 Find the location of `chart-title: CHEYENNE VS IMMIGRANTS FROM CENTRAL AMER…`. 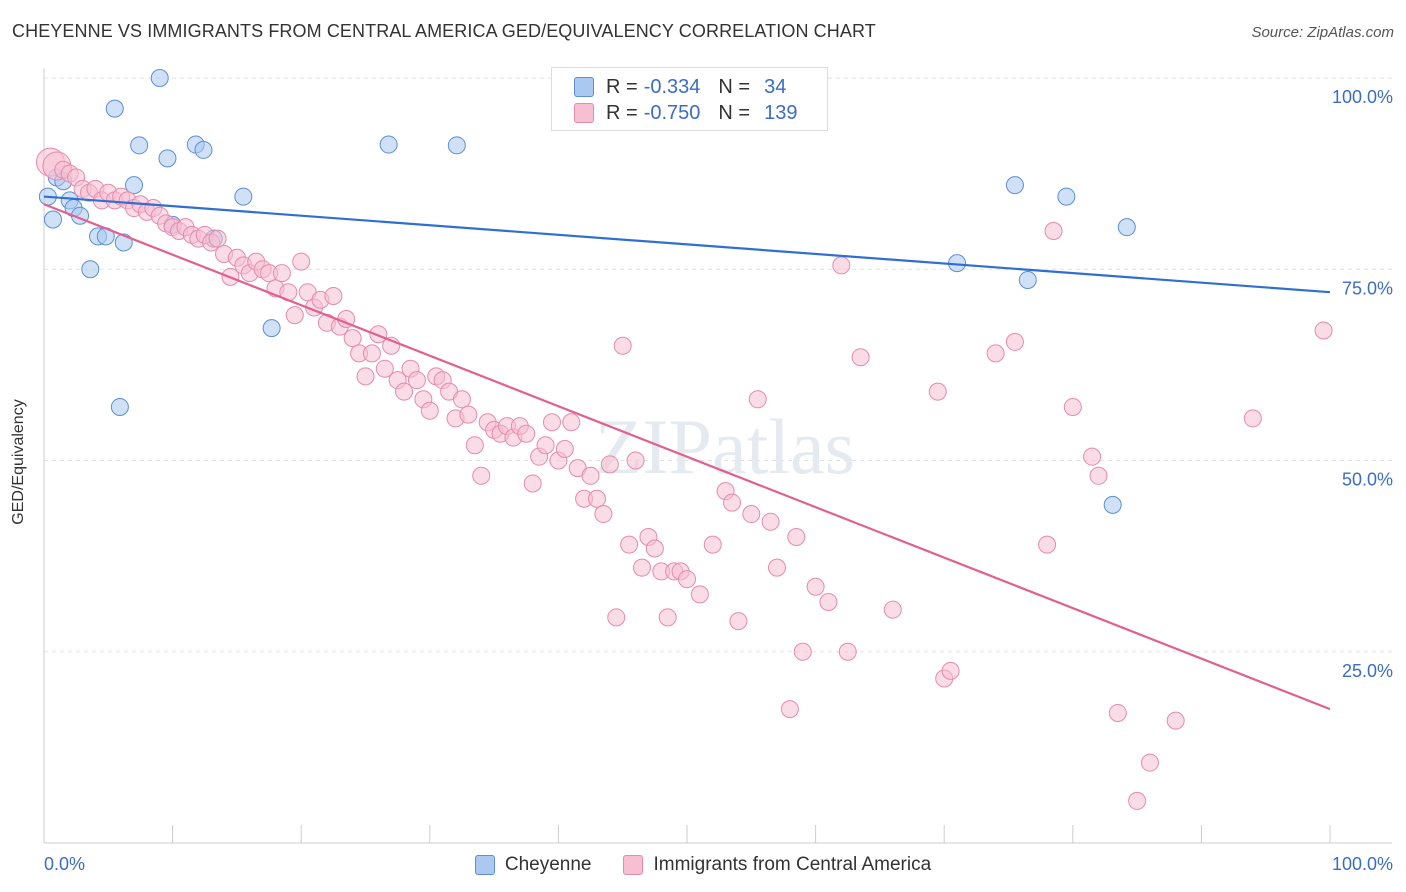

chart-title: CHEYENNE VS IMMIGRANTS FROM CENTRAL AMER… is located at coordinates (444, 31).